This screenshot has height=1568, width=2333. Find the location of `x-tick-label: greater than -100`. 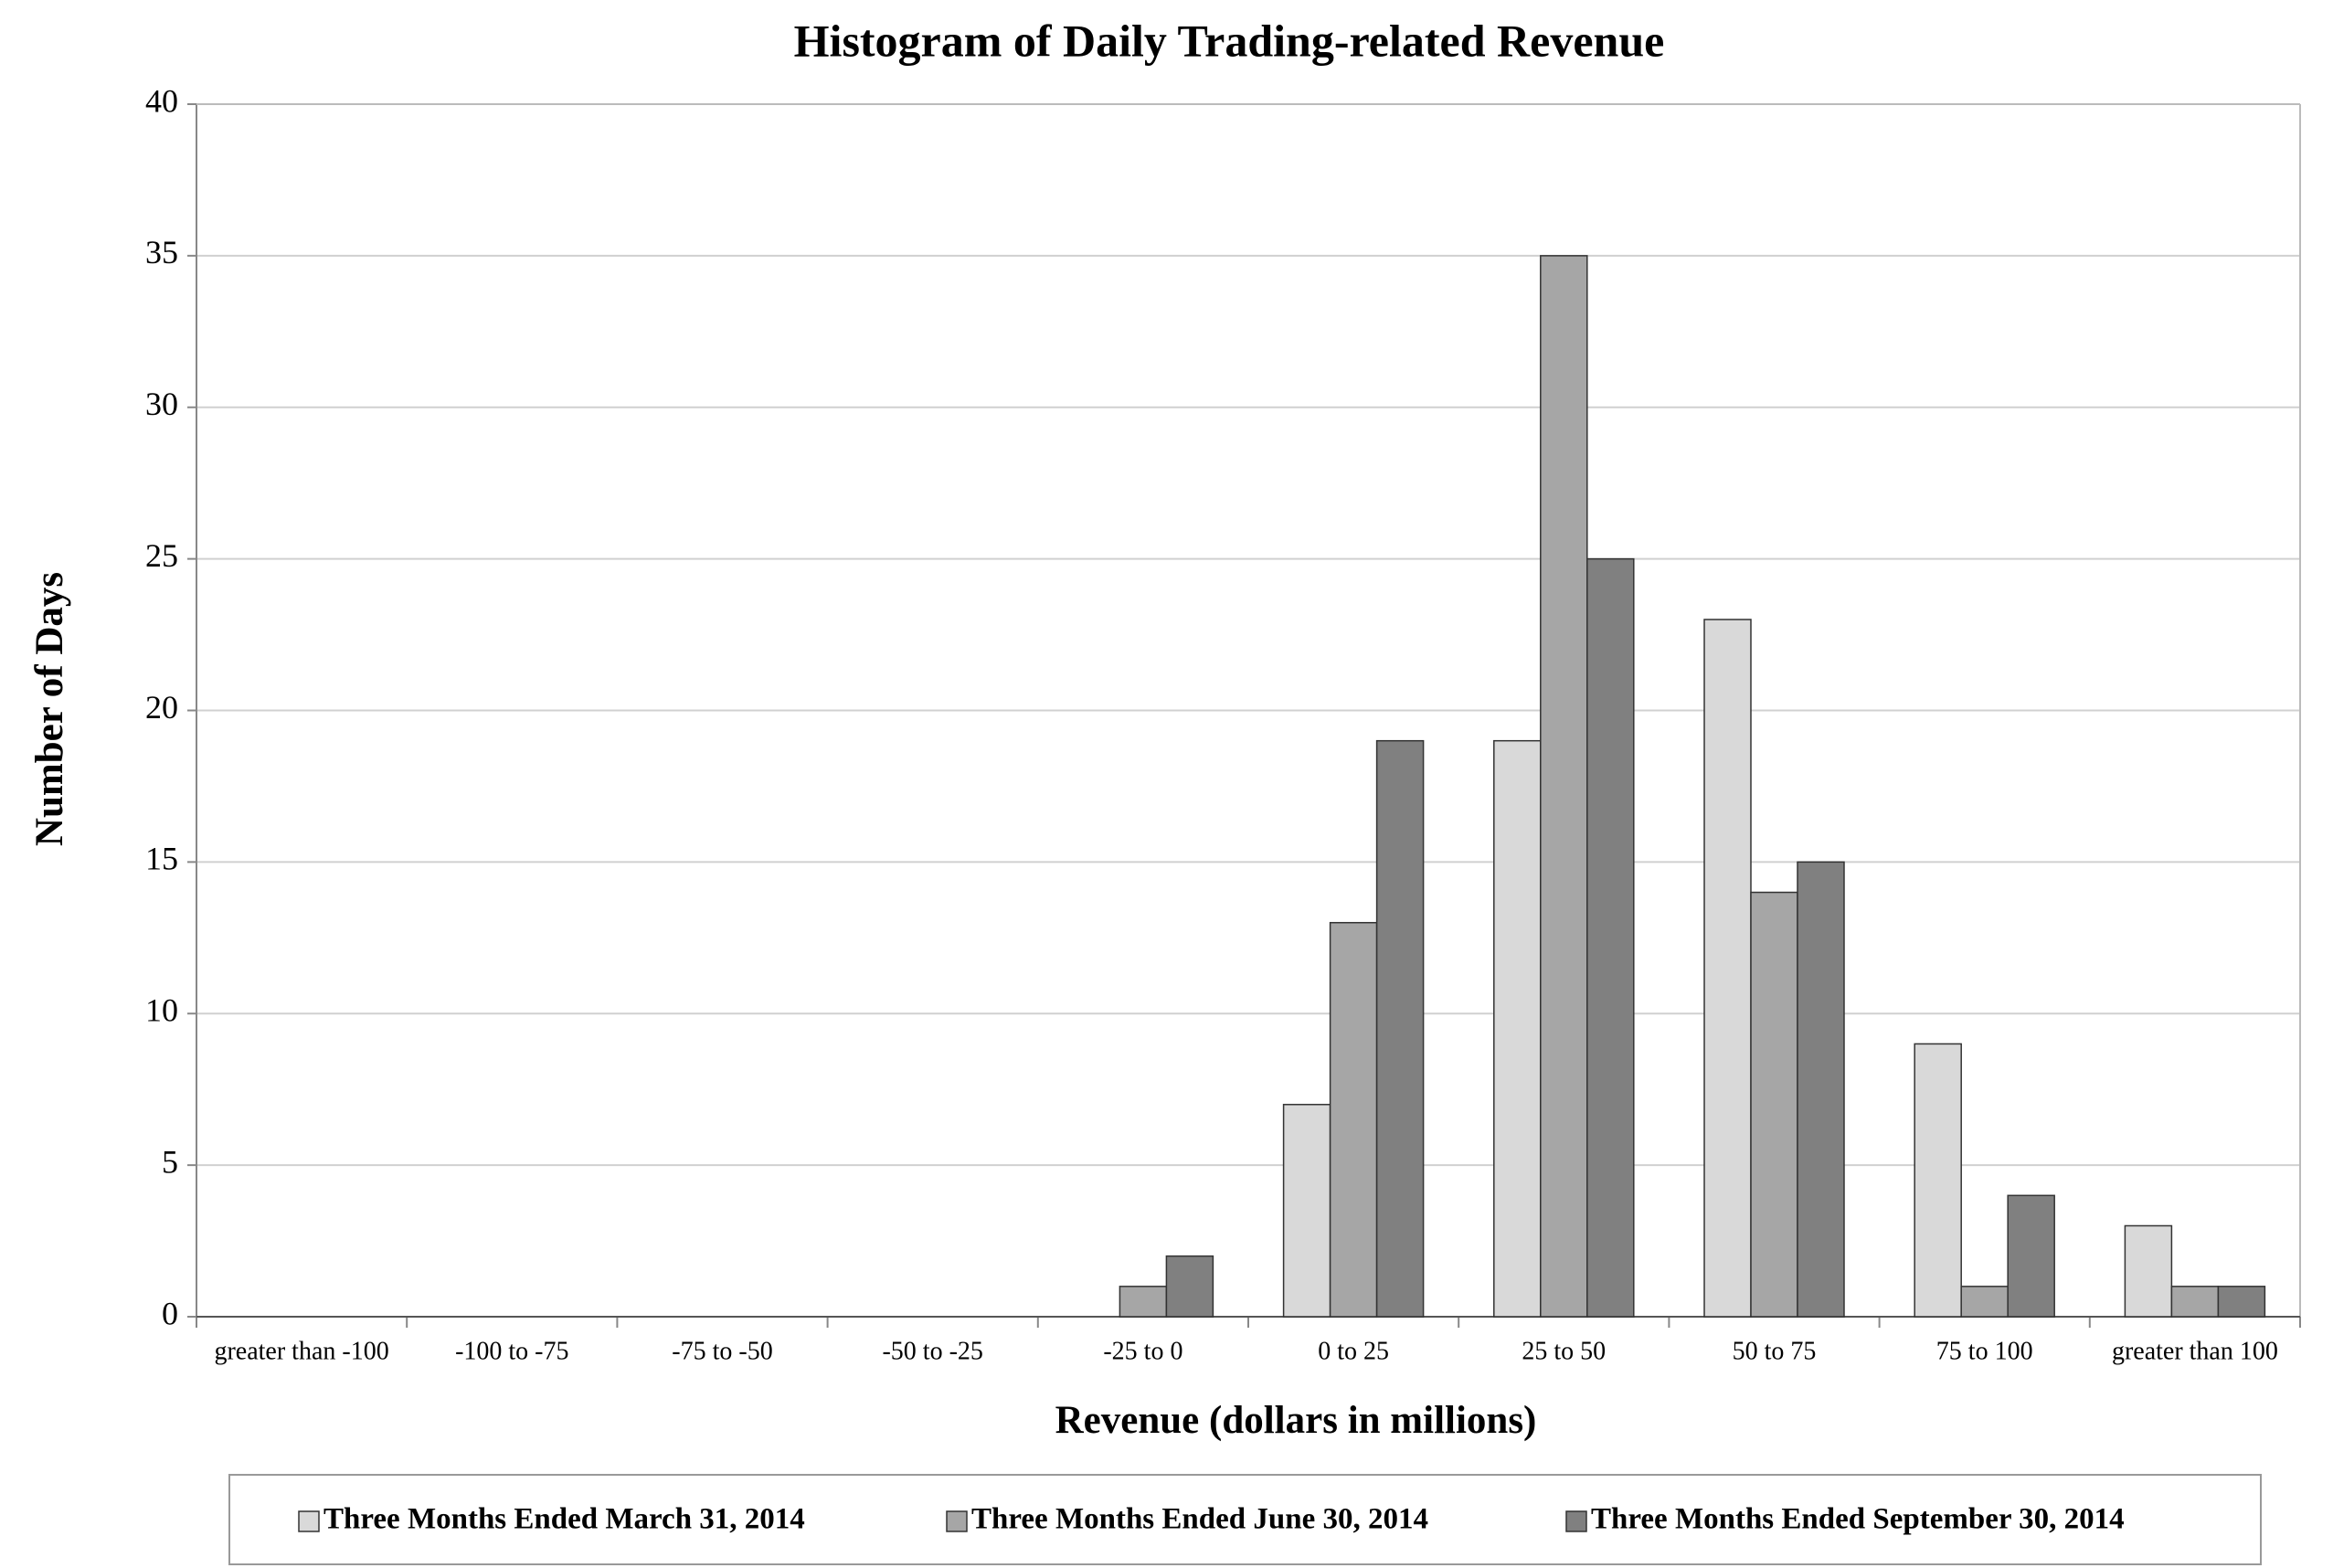

x-tick-label: greater than -100 is located at coordinates (301, 1351).